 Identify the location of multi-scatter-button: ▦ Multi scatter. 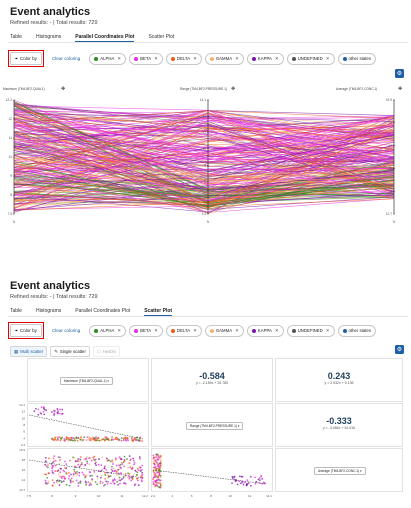
(29, 351).